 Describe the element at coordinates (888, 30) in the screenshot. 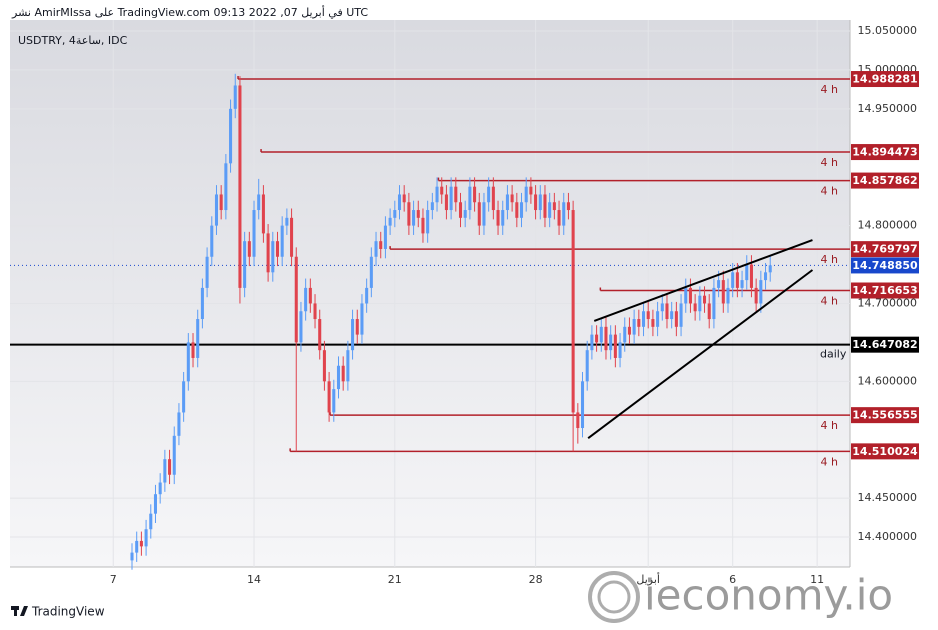

I see `y-tick-label: 15.050000` at that location.